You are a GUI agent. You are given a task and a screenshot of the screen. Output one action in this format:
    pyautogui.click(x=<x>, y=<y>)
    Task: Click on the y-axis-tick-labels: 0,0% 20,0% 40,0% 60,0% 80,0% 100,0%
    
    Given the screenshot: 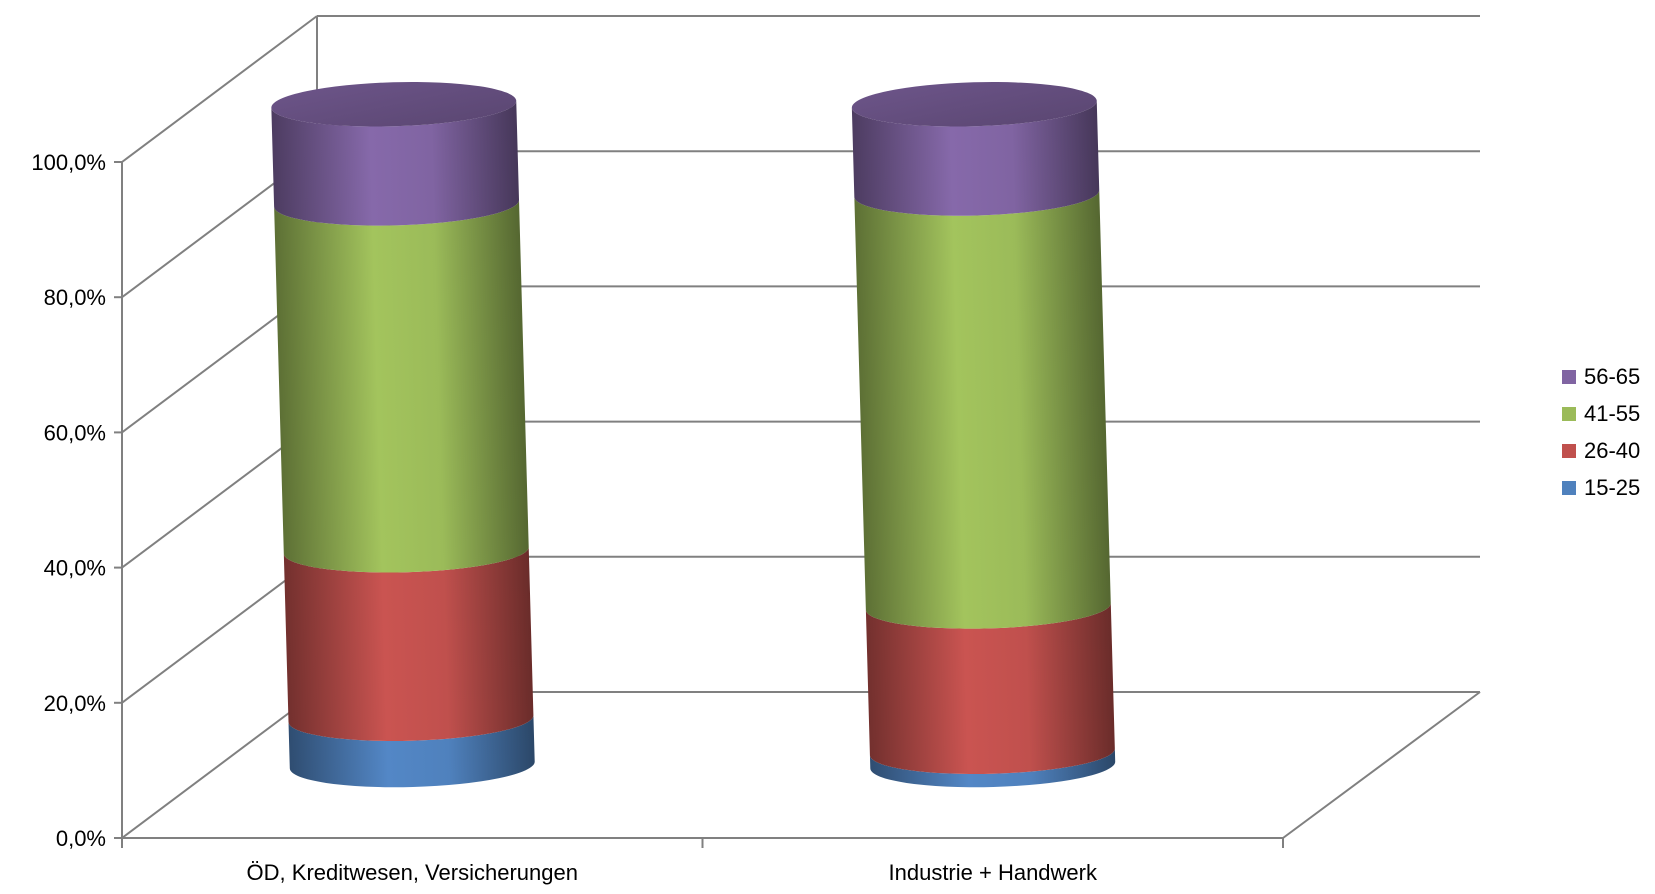 What is the action you would take?
    pyautogui.click(x=68, y=500)
    